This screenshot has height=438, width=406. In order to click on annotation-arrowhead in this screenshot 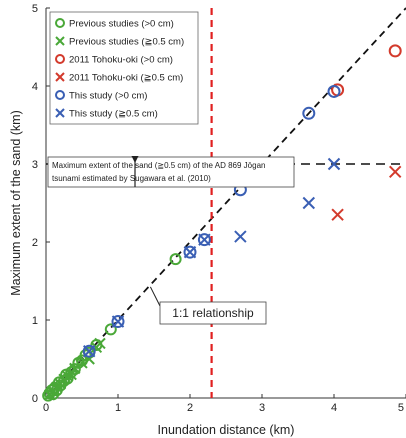, I will do `click(135, 159)`.